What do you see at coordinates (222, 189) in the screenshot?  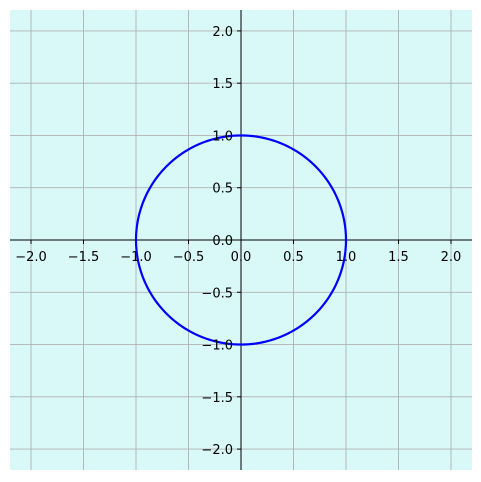 I see `y-tick-label: 0.5` at bounding box center [222, 189].